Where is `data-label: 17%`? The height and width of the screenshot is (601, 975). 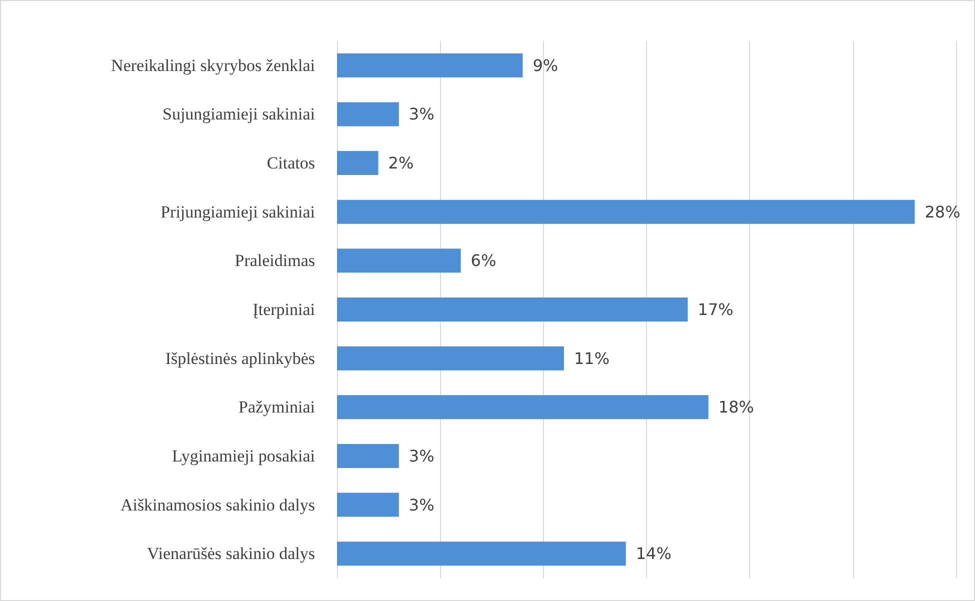
data-label: 17% is located at coordinates (716, 309).